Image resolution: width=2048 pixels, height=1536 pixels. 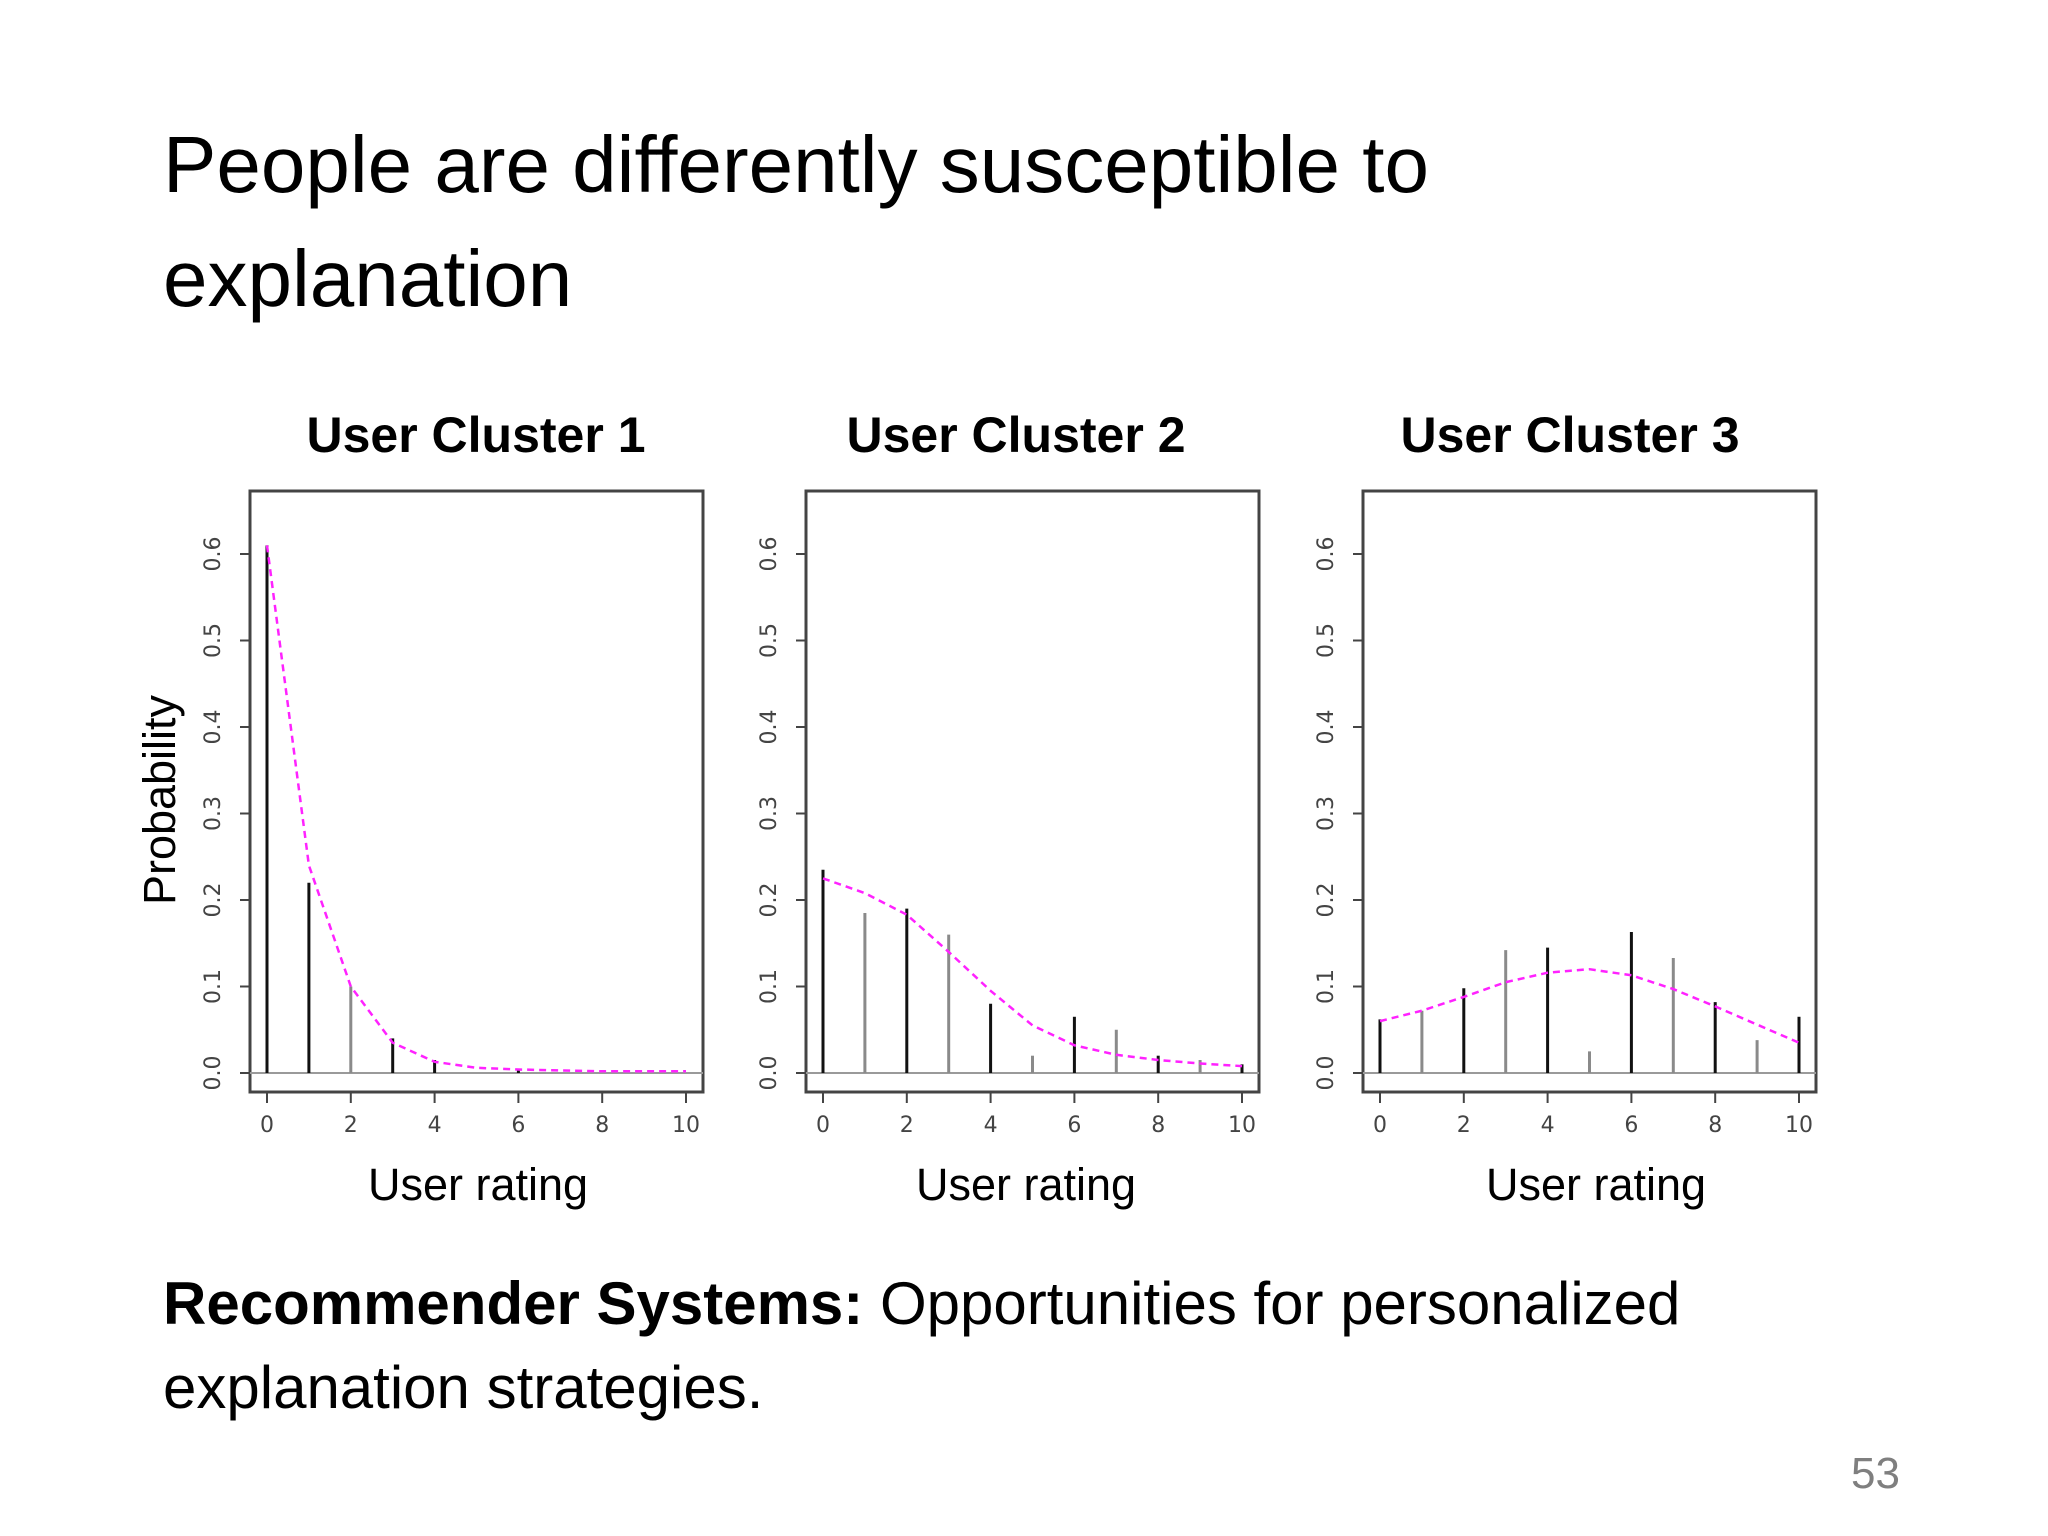 I want to click on x-tick-label-cluster-3-2: 4, so click(x=1548, y=1125).